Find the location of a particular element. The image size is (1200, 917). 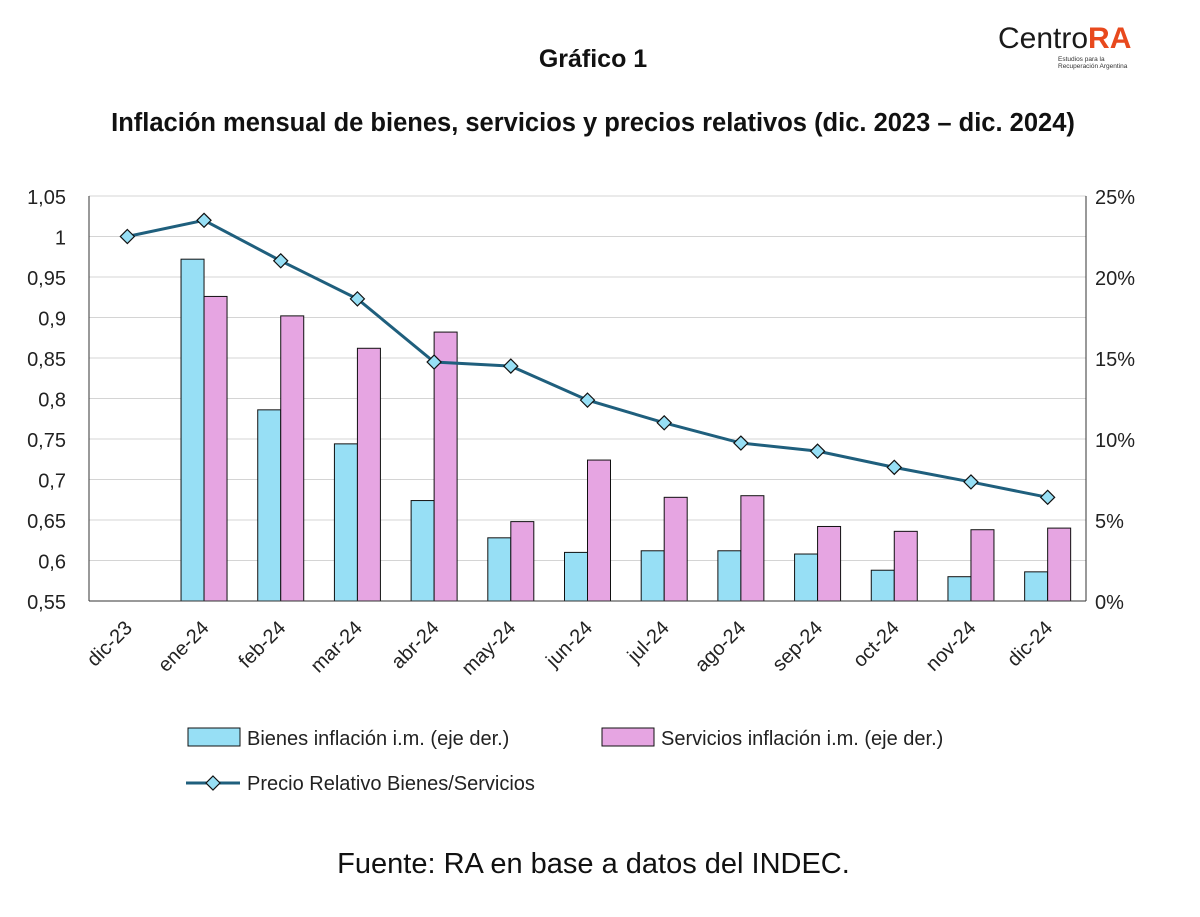

x-tick-label: abr-24 is located at coordinates (415, 645).